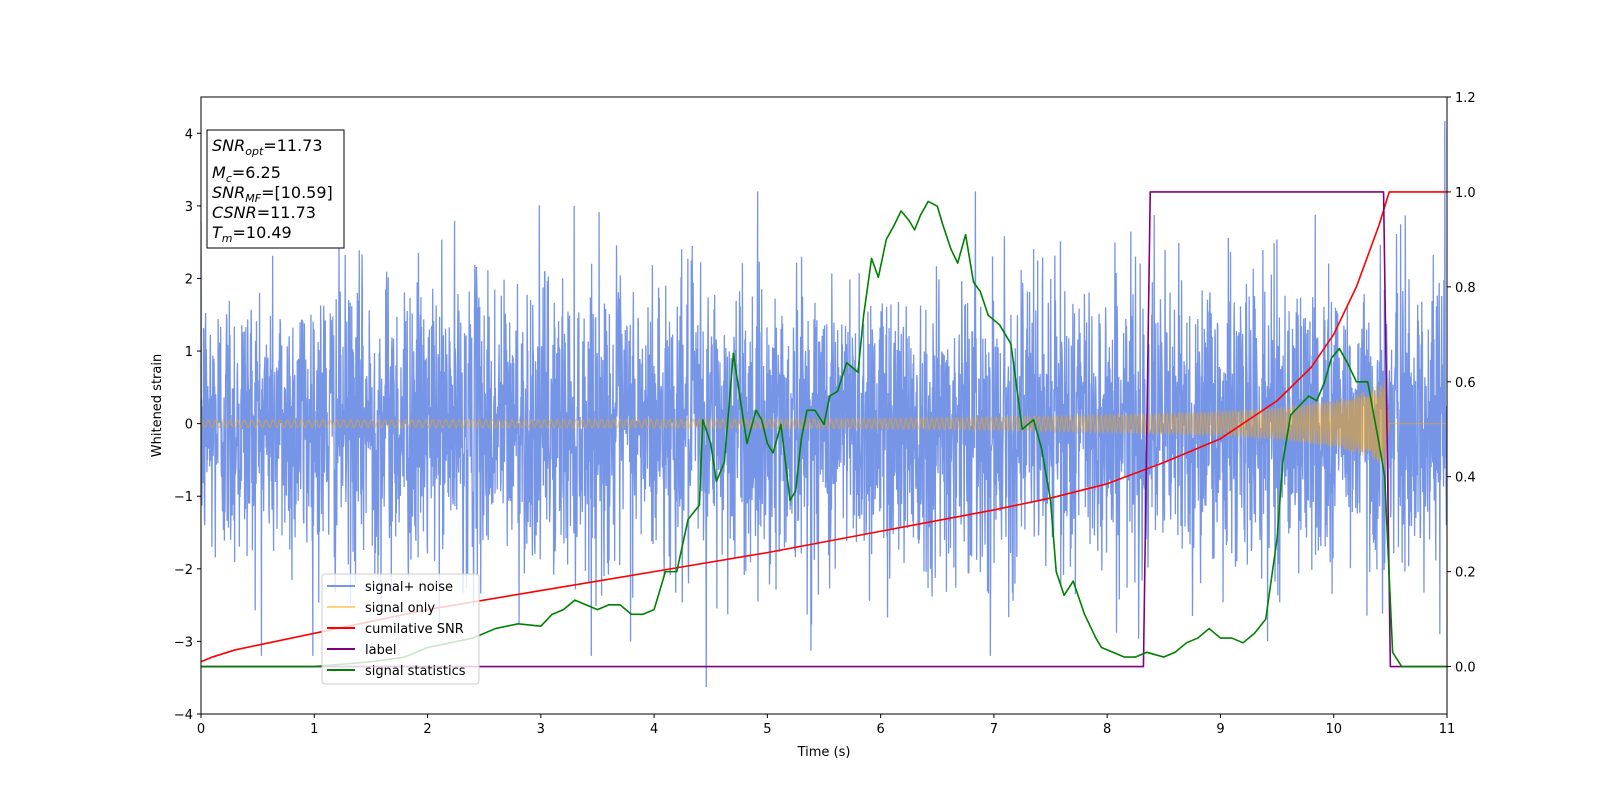  I want to click on y-right-tick-label: 1.0, so click(1465, 193).